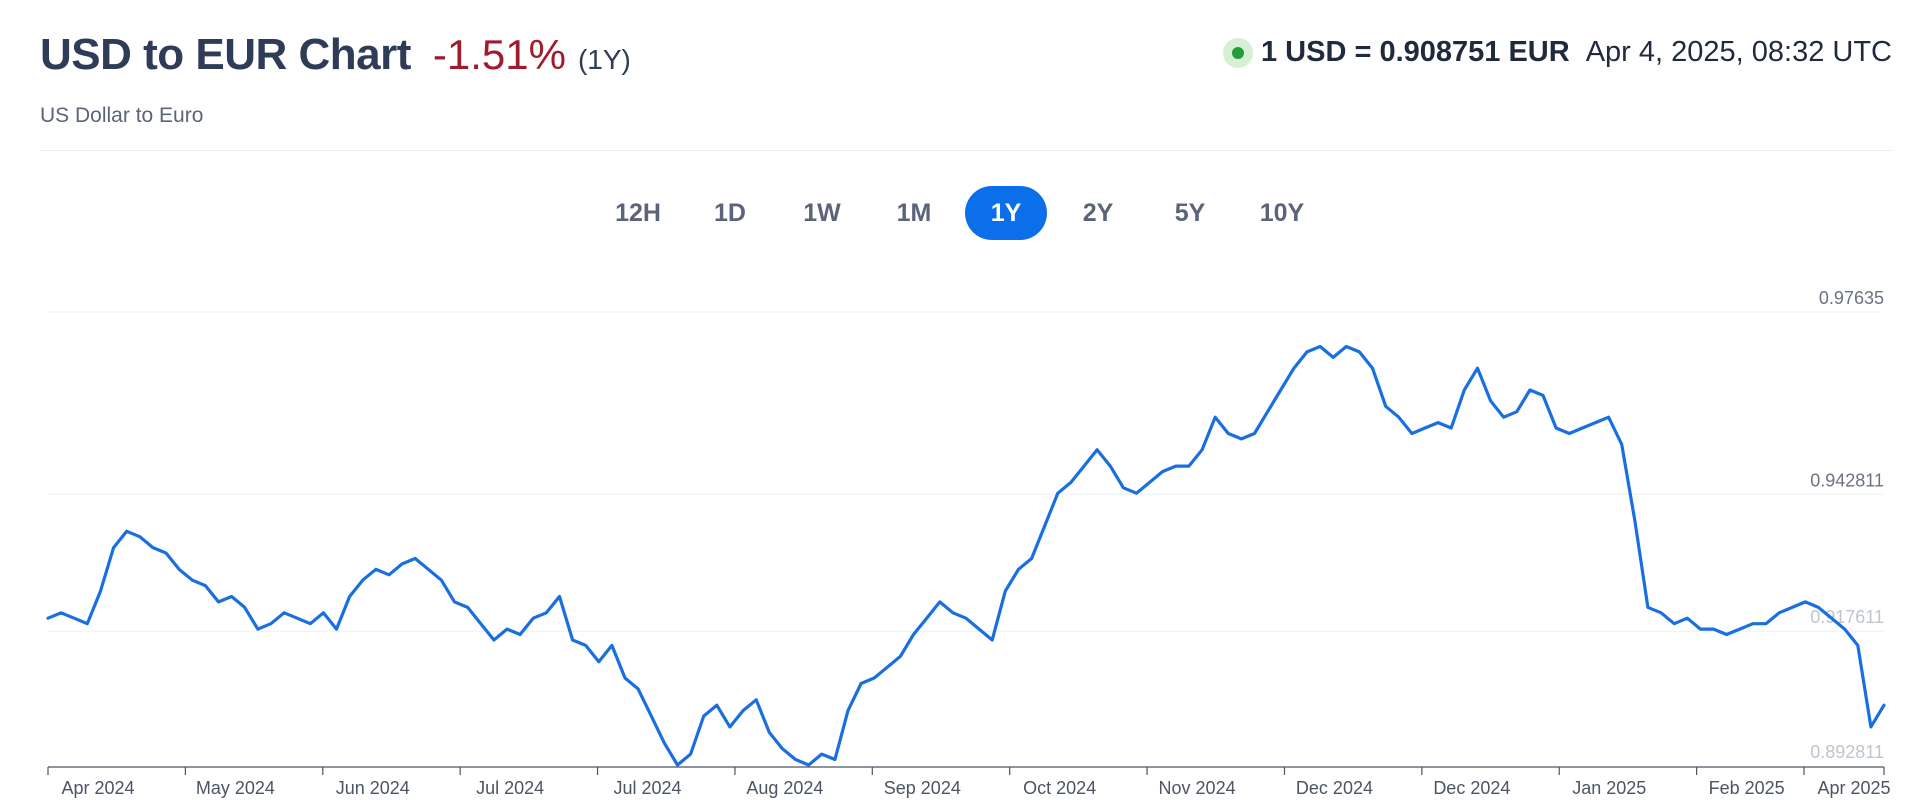 This screenshot has height=811, width=1920. I want to click on tab-5y: 5Y, so click(1190, 213).